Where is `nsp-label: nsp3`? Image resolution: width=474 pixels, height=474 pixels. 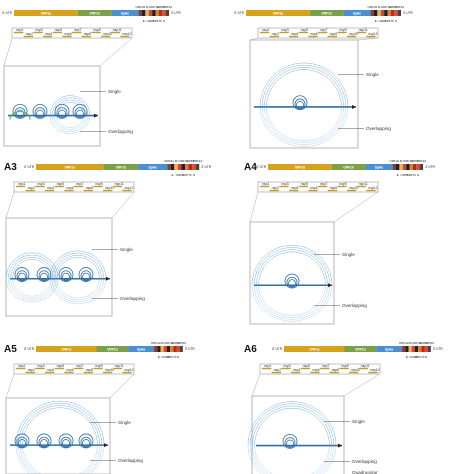
nsp-label: nsp3 is located at coordinates (40, 366).